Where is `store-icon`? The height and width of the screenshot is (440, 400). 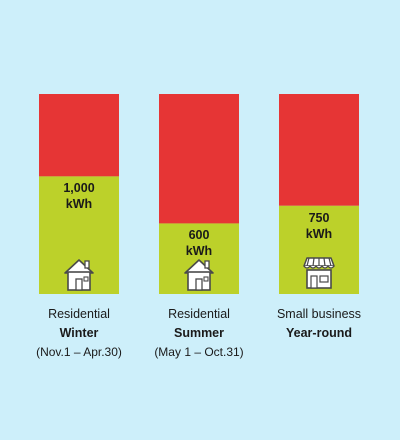 store-icon is located at coordinates (319, 273).